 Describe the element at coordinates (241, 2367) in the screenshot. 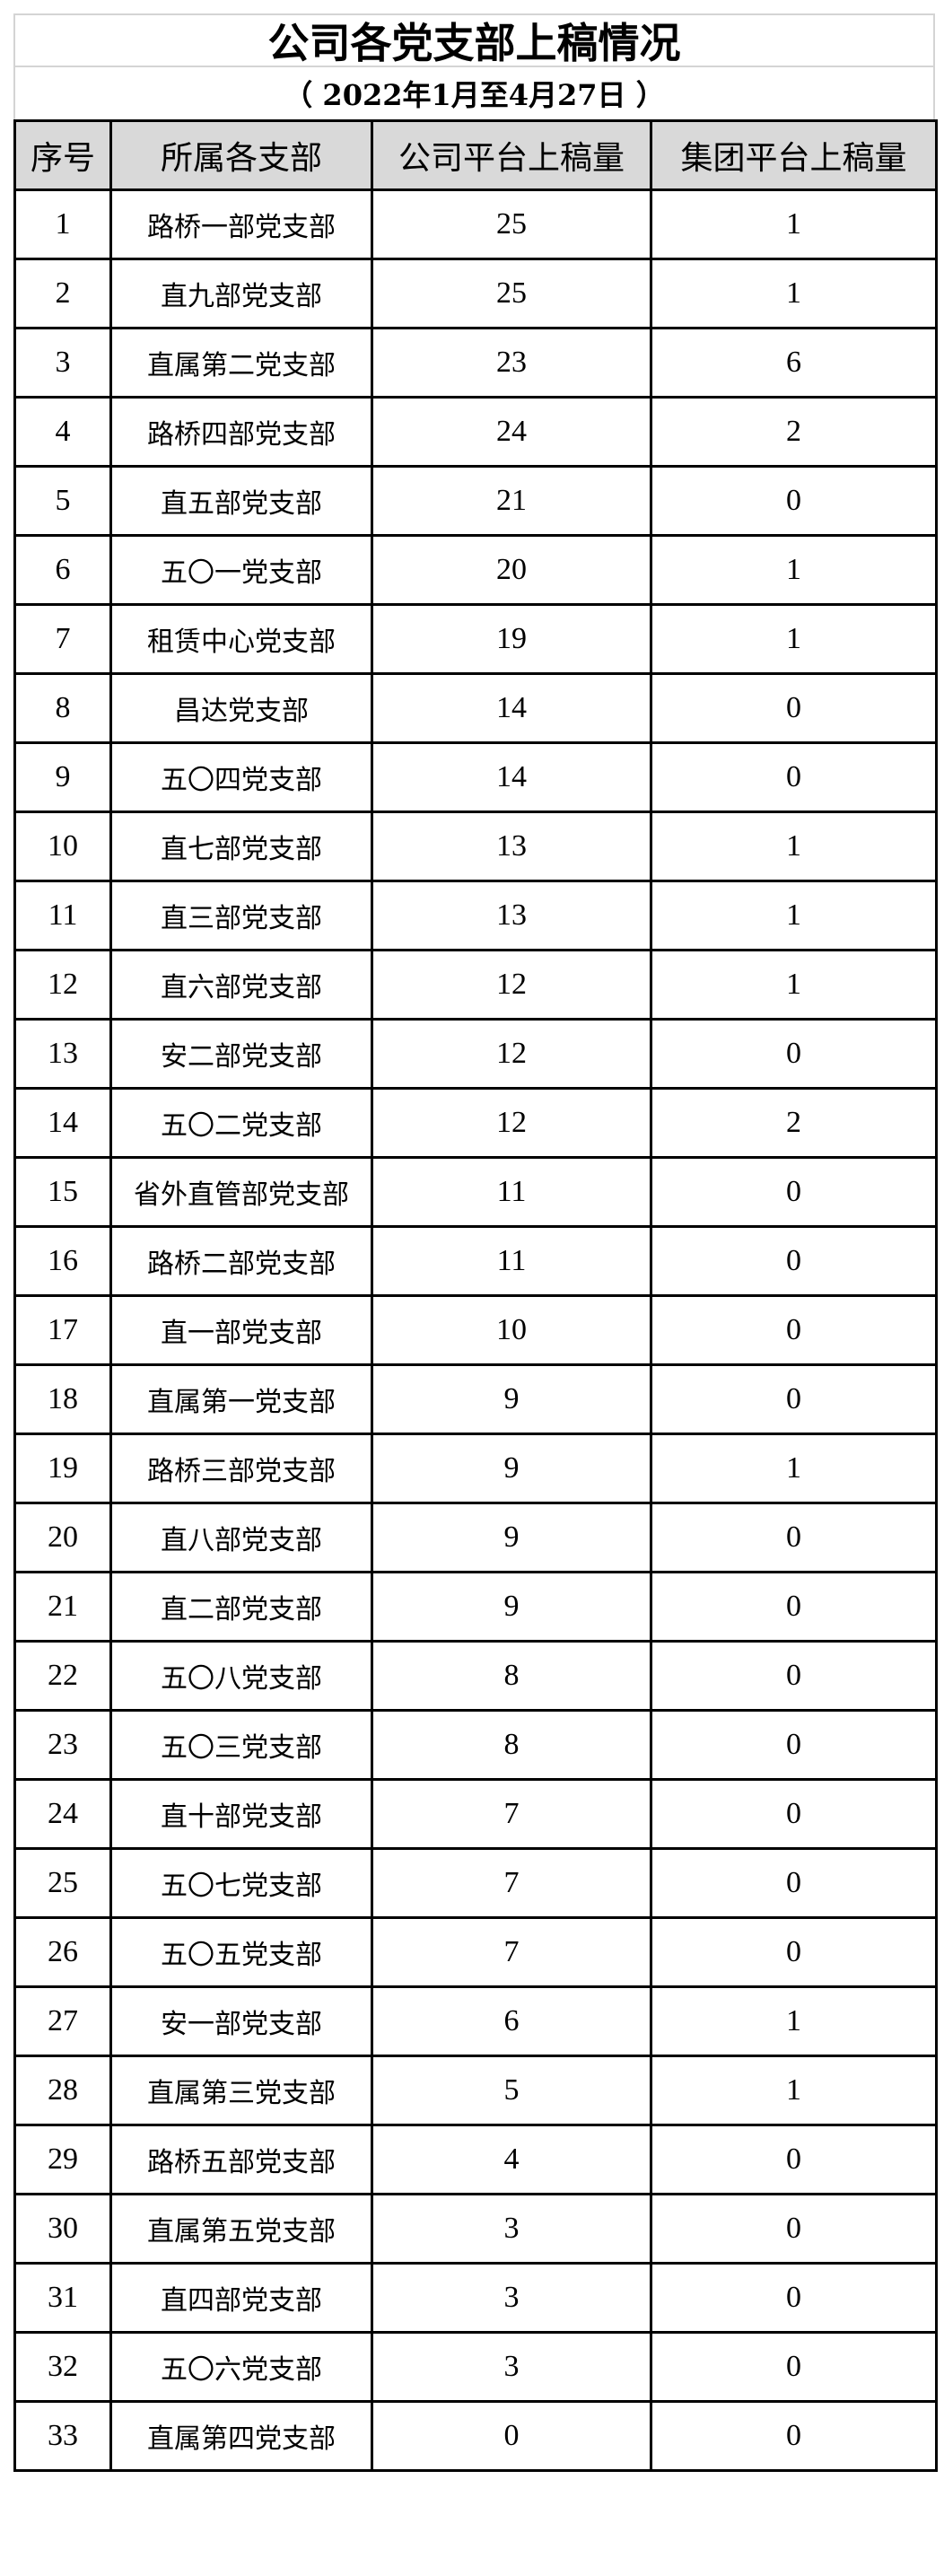

I see `branch-name: 五〇六党支部` at that location.